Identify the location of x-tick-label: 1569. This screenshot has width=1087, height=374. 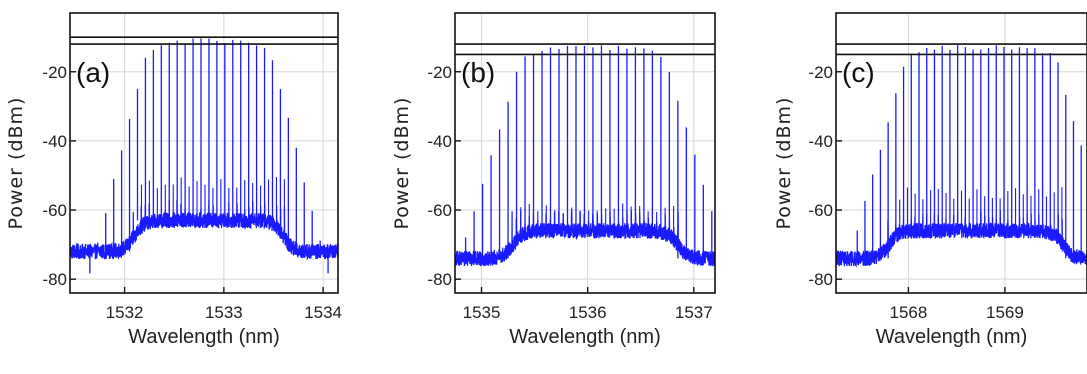
(1005, 312).